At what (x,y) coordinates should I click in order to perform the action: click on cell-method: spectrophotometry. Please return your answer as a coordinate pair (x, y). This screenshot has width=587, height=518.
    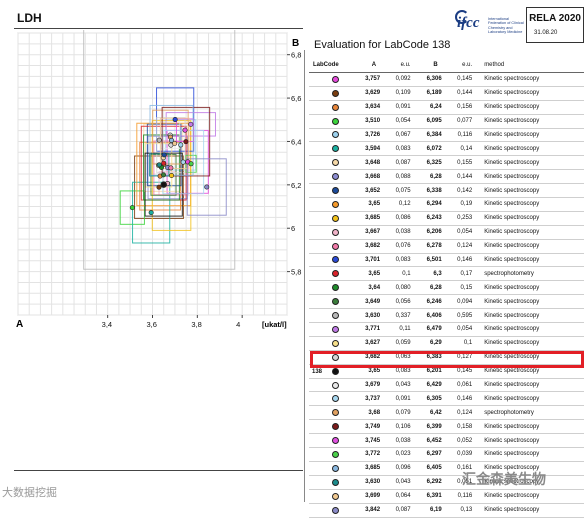
    Looking at the image, I should click on (530, 413).